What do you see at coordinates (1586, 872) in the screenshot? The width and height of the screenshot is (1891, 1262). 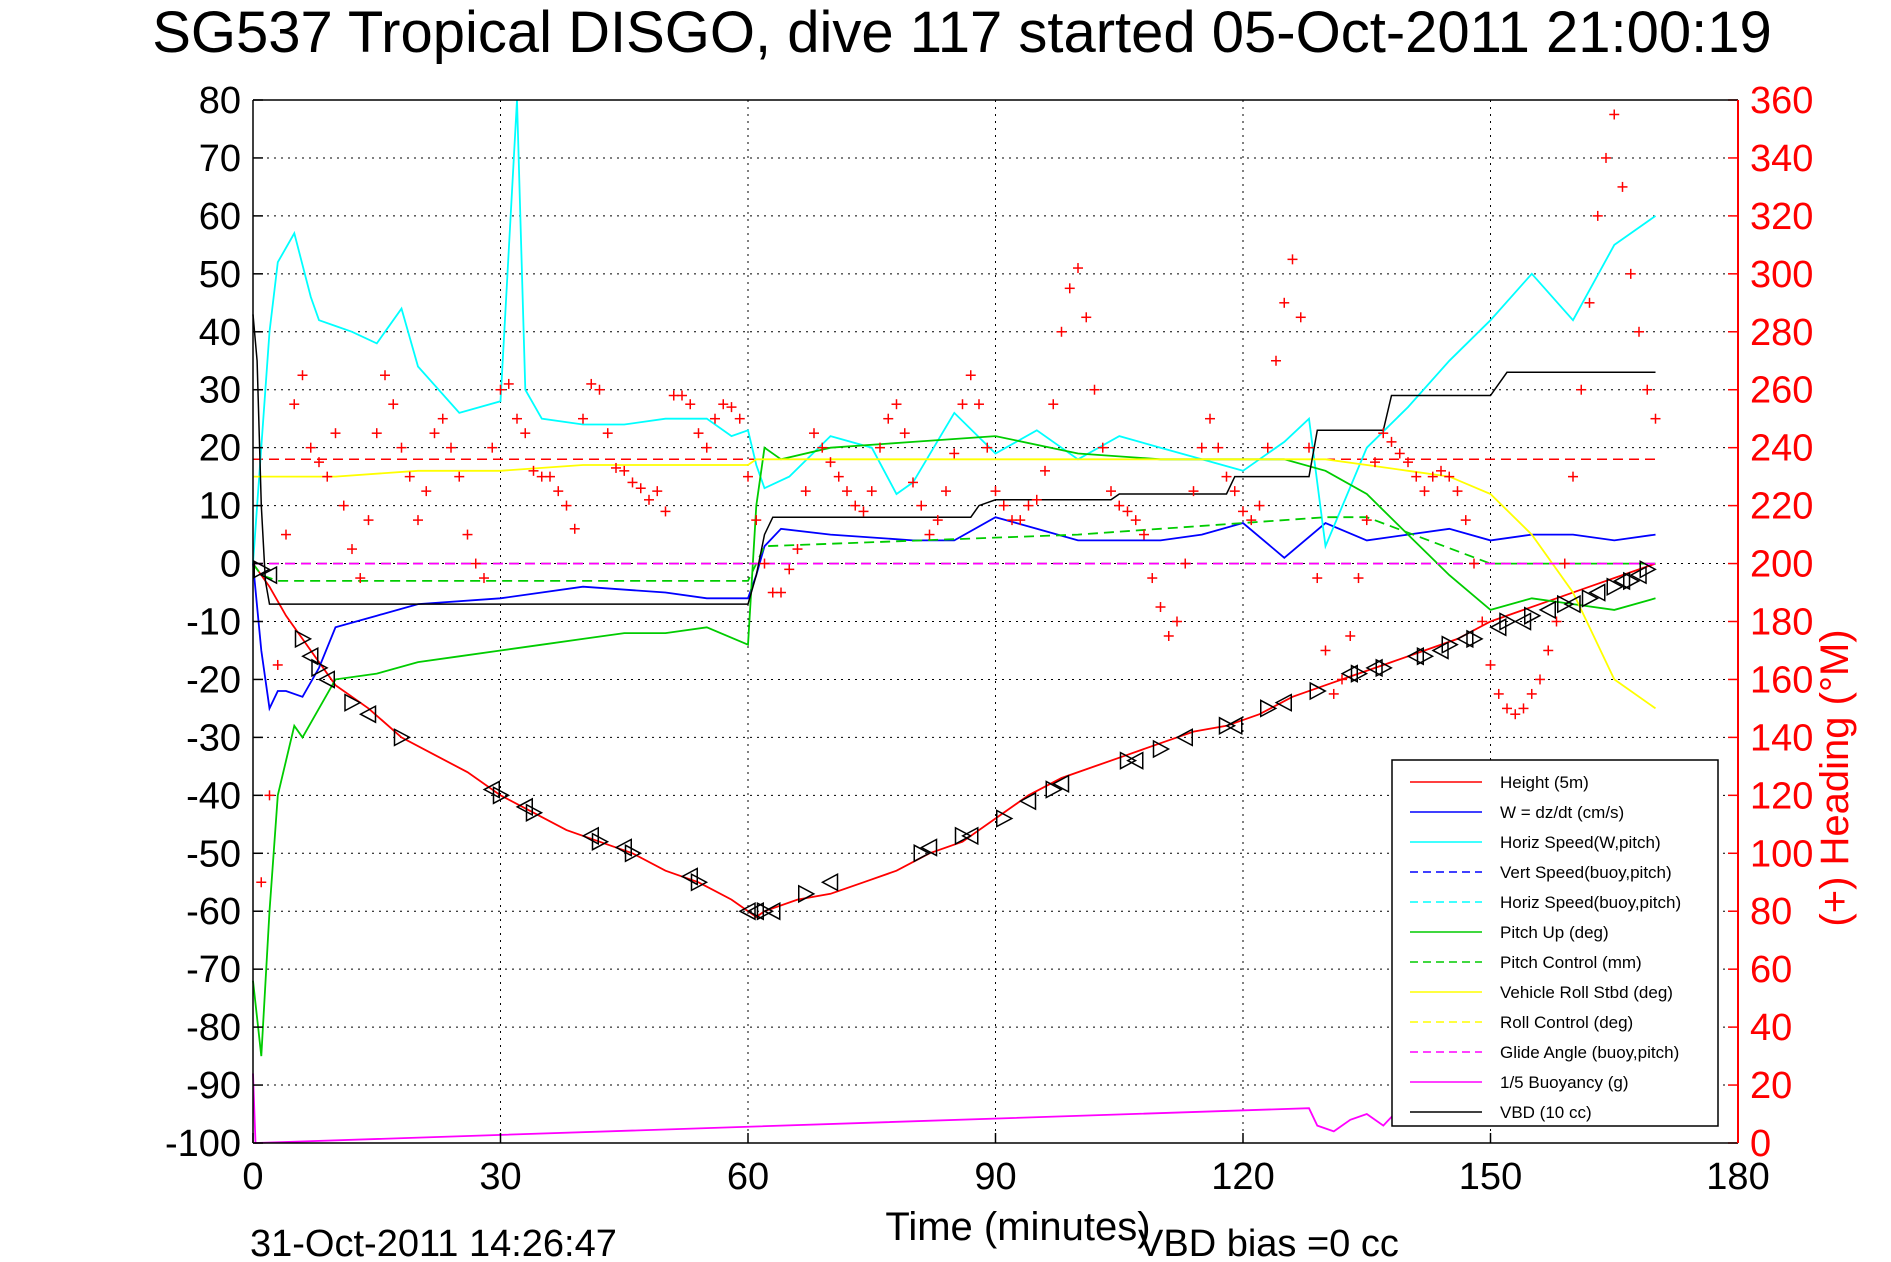 I see `legend-label: Vert Speed(buoy,pitch)` at bounding box center [1586, 872].